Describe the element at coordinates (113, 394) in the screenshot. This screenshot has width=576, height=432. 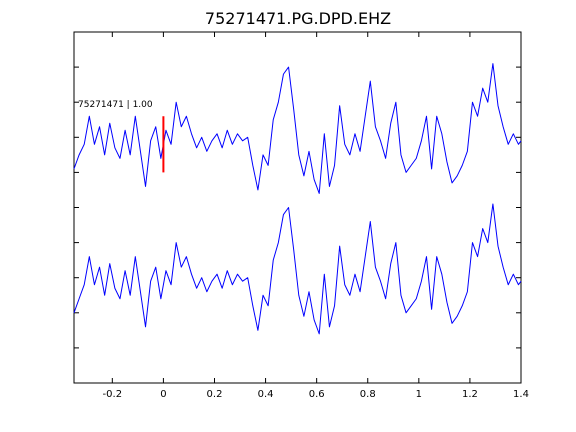
I see `x-tick-label: -0.2` at that location.